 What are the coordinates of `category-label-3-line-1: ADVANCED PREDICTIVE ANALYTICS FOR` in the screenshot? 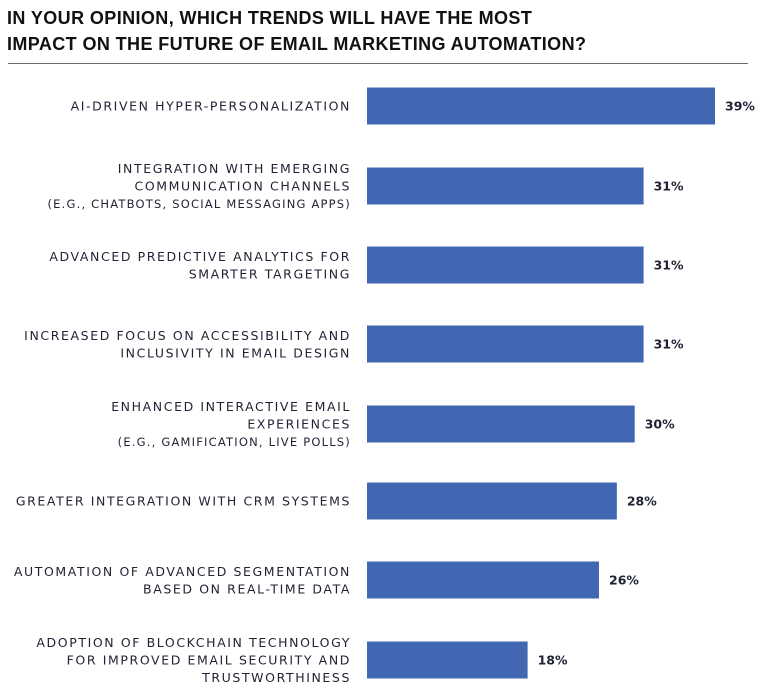 It's located at (200, 256).